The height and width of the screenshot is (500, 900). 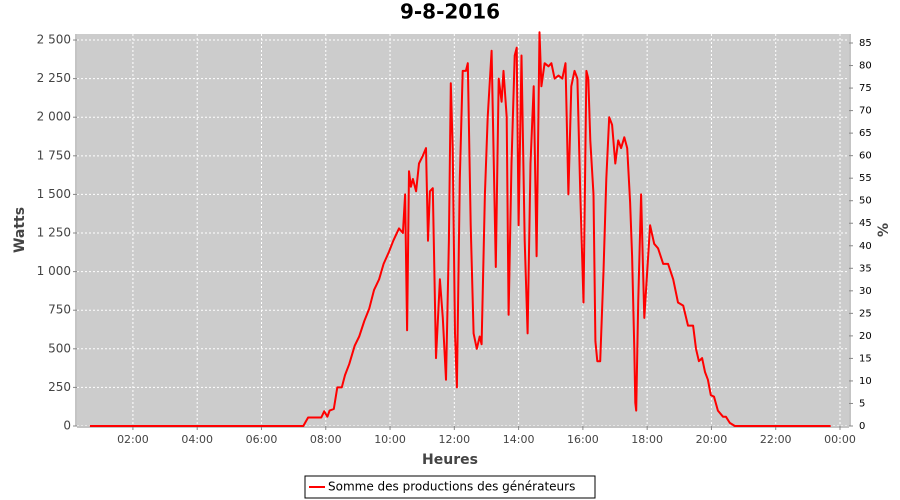 What do you see at coordinates (326, 439) in the screenshot?
I see `x-tick-label: 08:00` at bounding box center [326, 439].